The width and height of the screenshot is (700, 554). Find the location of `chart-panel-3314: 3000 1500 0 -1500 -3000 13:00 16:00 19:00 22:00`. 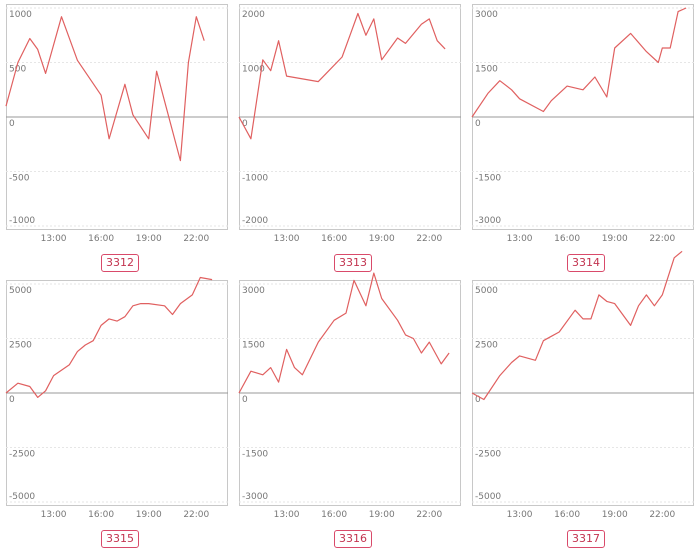

chart-panel-3314: 3000 1500 0 -1500 -3000 13:00 16:00 19:00 22:00 is located at coordinates (582, 124).